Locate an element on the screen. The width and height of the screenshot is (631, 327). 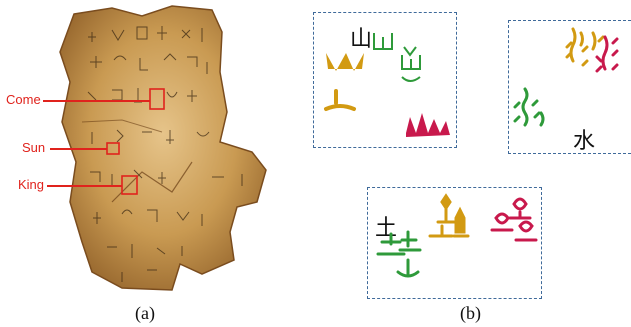
come-highlight-box is located at coordinates (157, 99).